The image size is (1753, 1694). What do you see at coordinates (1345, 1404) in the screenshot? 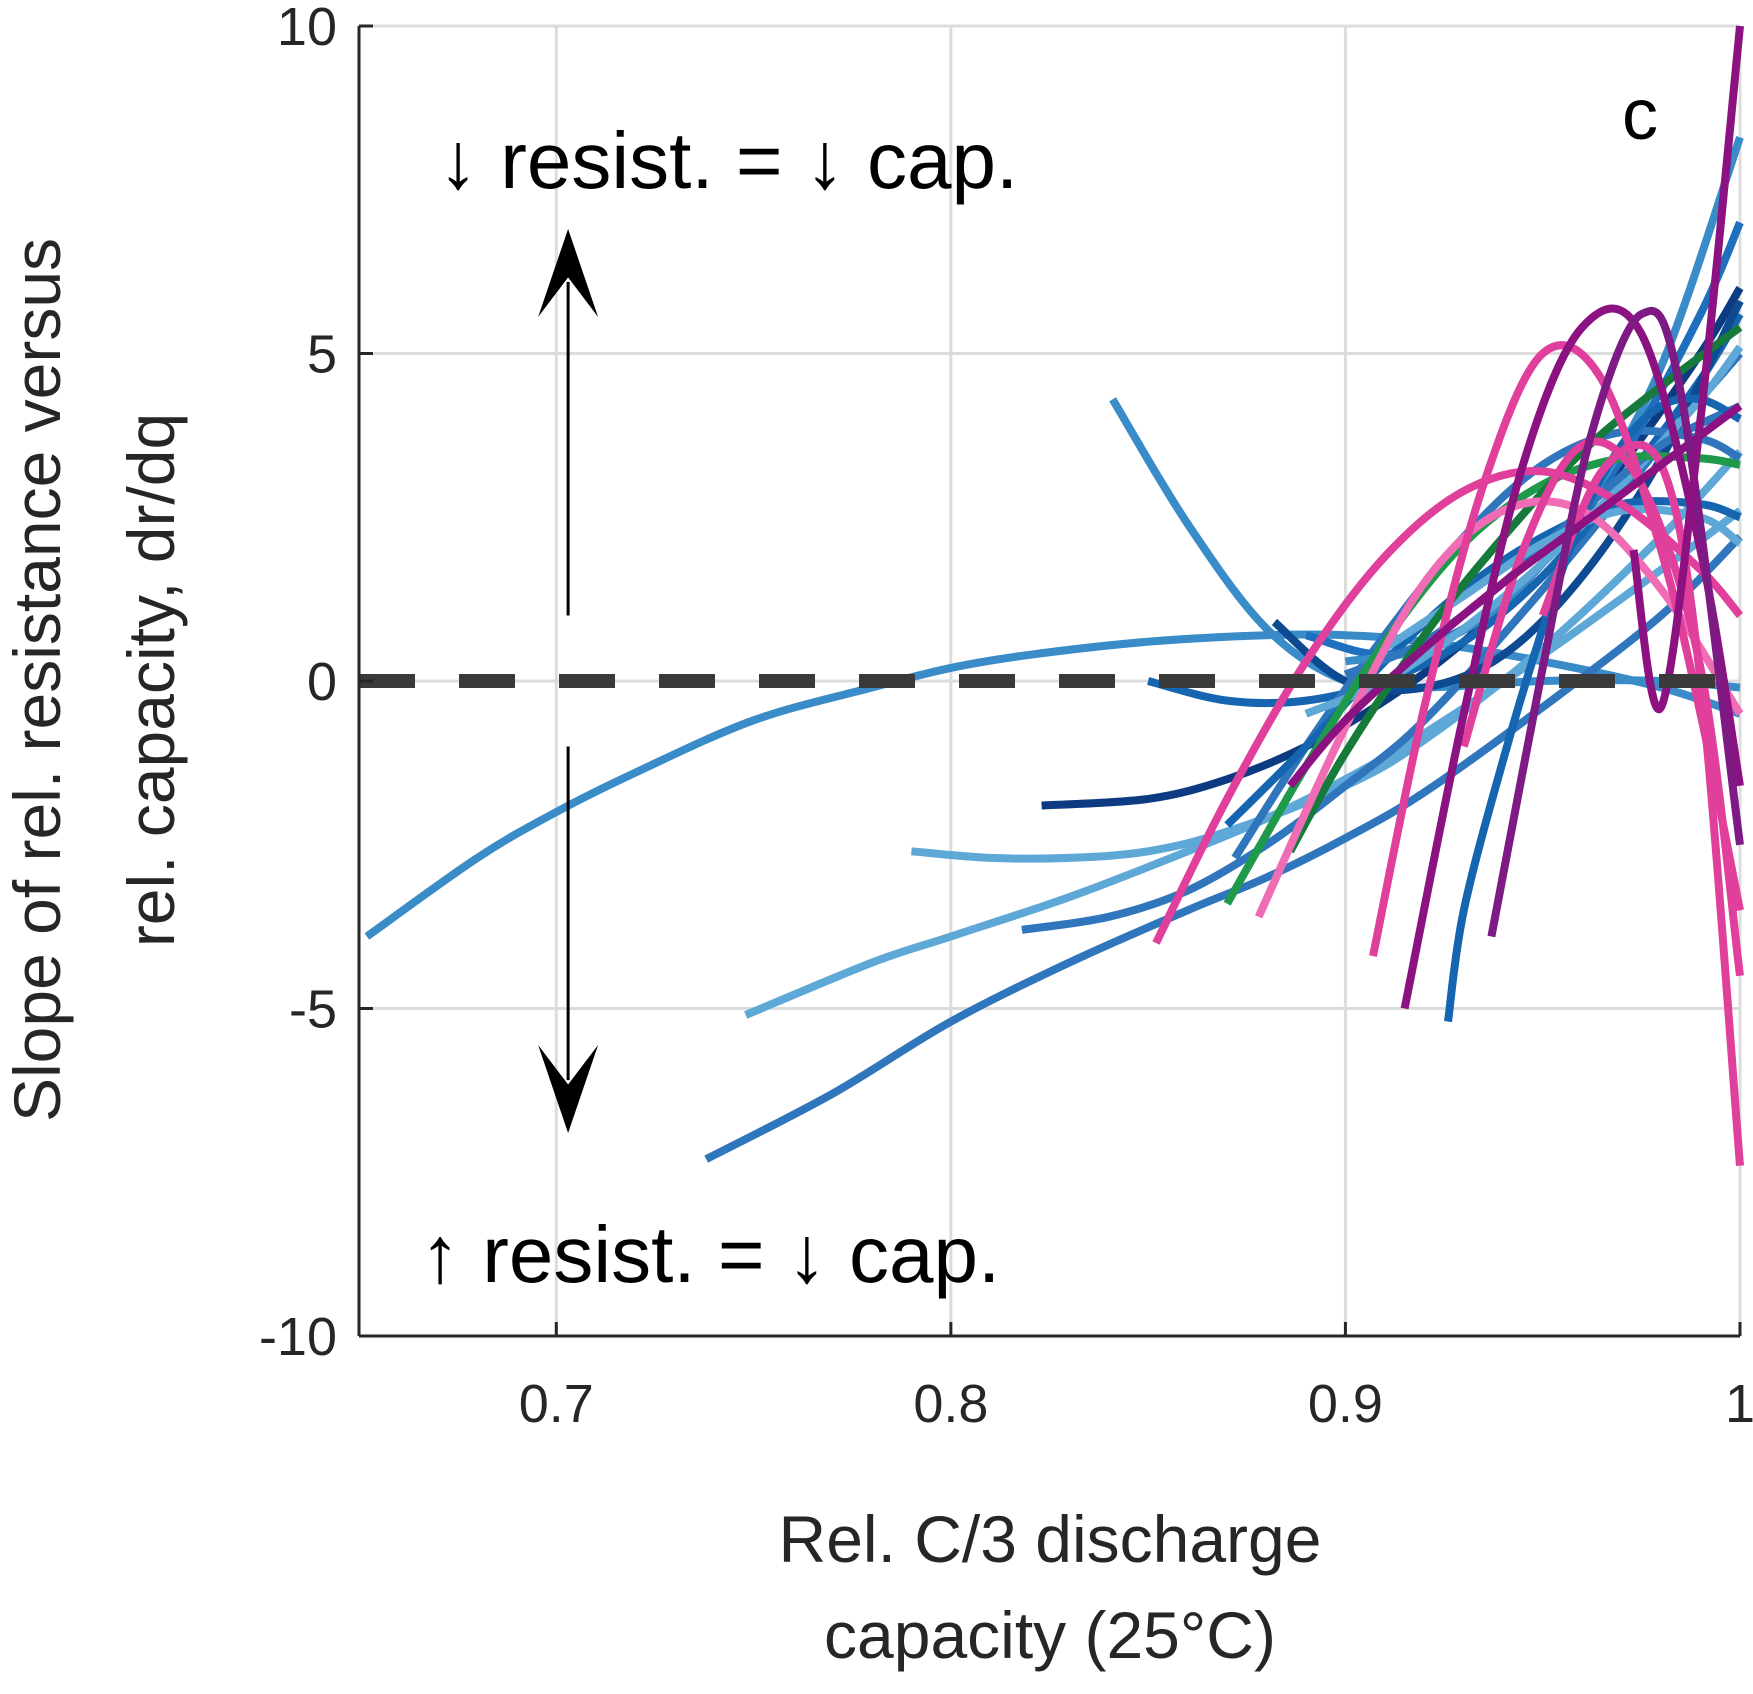
I see `x-tick-label: 0.9` at bounding box center [1345, 1404].